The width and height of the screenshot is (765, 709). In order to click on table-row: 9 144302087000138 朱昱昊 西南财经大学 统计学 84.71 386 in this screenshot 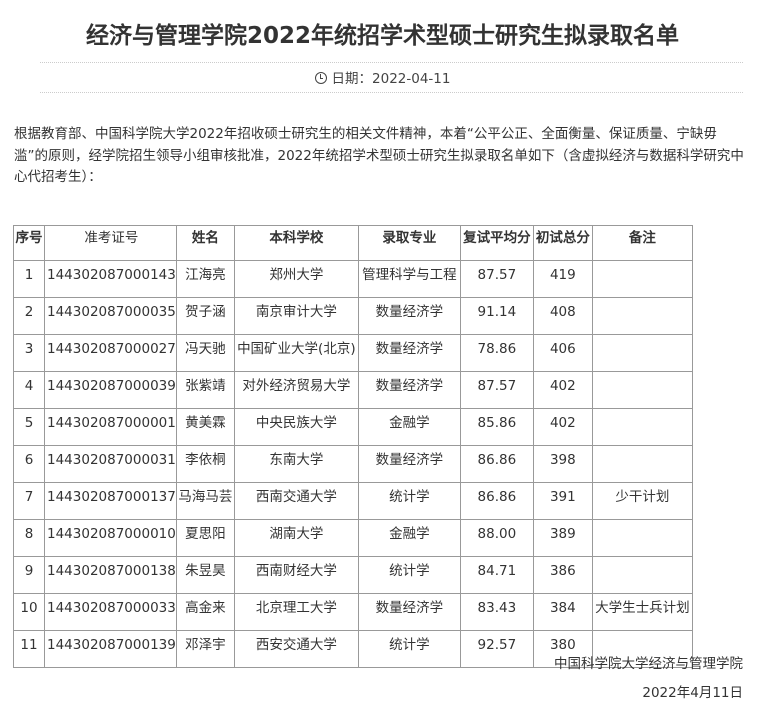, I will do `click(353, 575)`.